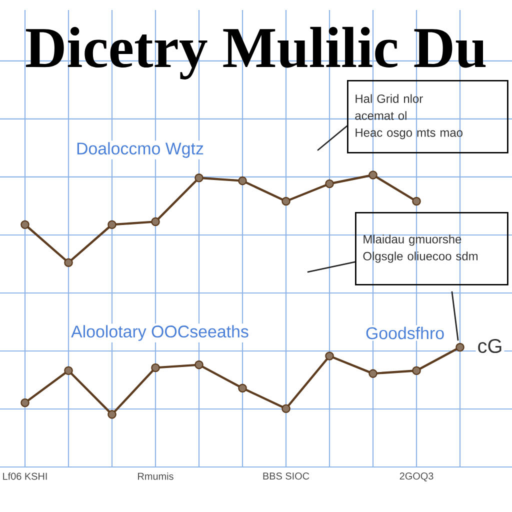 The height and width of the screenshot is (512, 512). Describe the element at coordinates (156, 476) in the screenshot. I see `x-tick-label: Rmumis` at that location.